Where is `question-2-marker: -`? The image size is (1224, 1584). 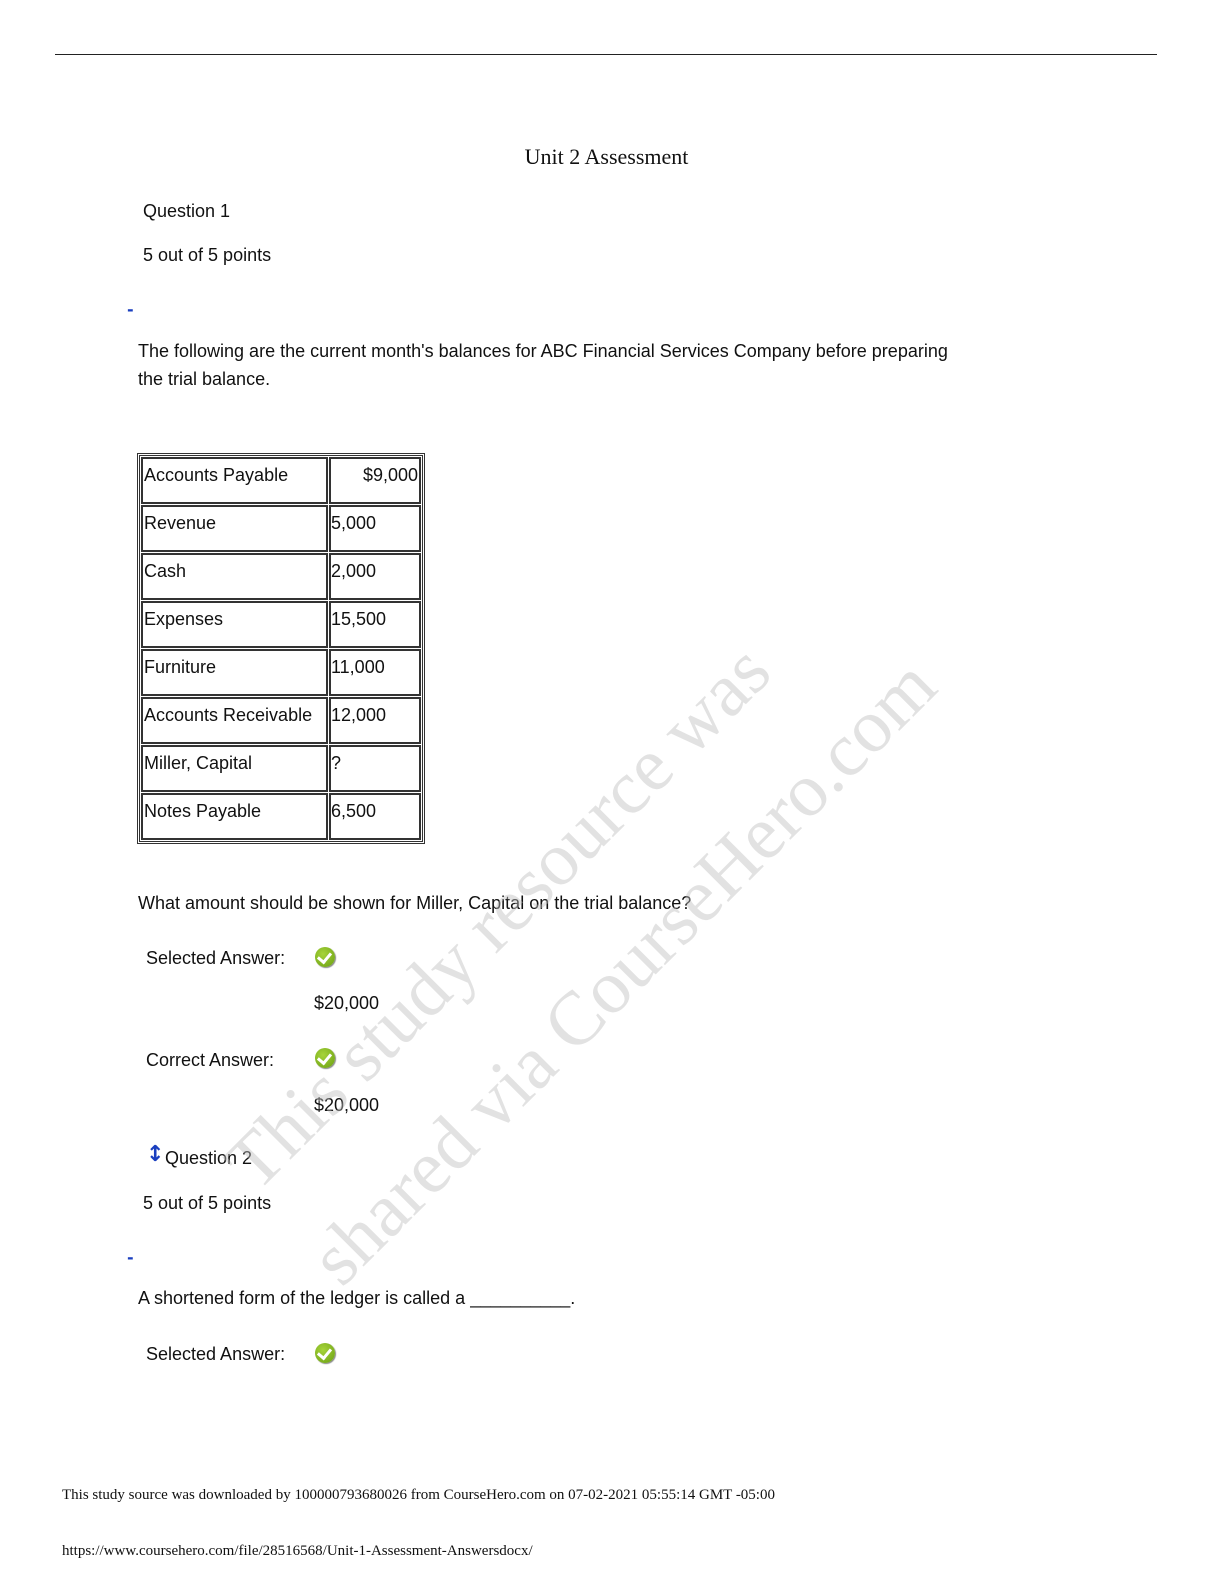 question-2-marker: - is located at coordinates (130, 1257).